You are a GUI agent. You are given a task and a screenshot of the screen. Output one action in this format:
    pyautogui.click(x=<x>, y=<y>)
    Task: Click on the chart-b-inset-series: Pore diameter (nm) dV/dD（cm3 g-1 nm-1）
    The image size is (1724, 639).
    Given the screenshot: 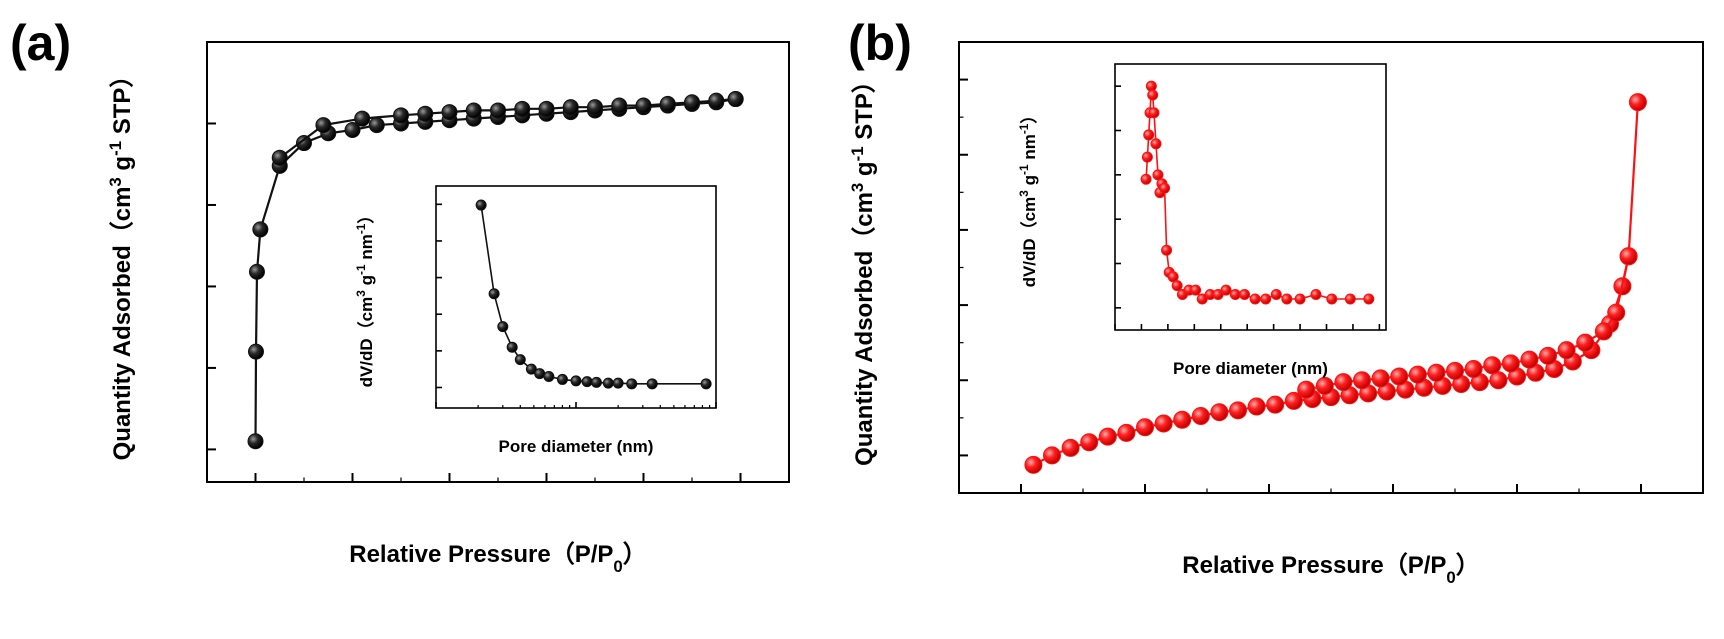 What is the action you would take?
    pyautogui.click(x=1202, y=220)
    